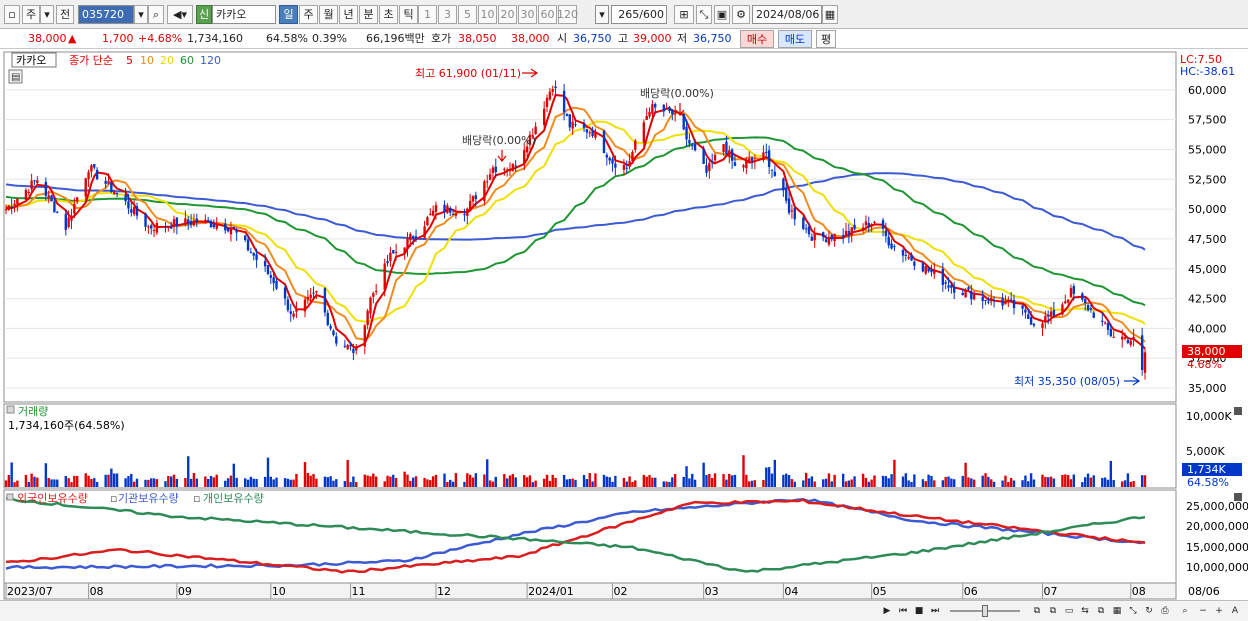 The width and height of the screenshot is (1248, 621). What do you see at coordinates (787, 14) in the screenshot?
I see `date-input: 2024/08/06` at bounding box center [787, 14].